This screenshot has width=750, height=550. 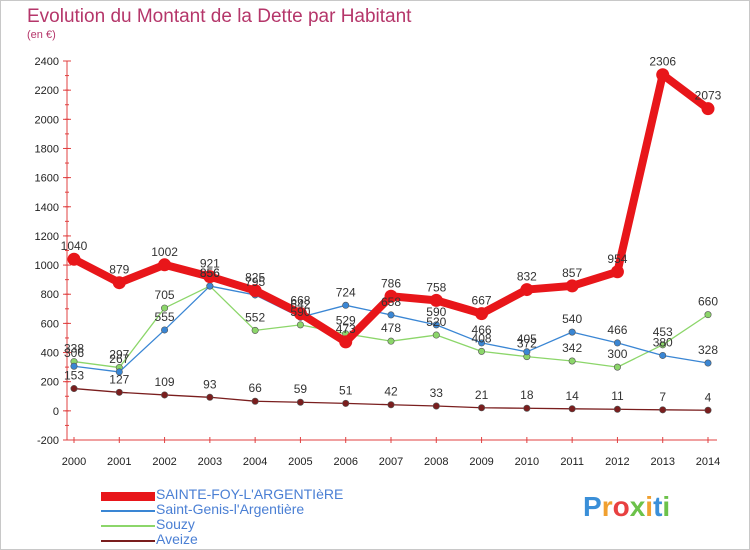 What do you see at coordinates (391, 283) in the screenshot?
I see `data-label: 786` at bounding box center [391, 283].